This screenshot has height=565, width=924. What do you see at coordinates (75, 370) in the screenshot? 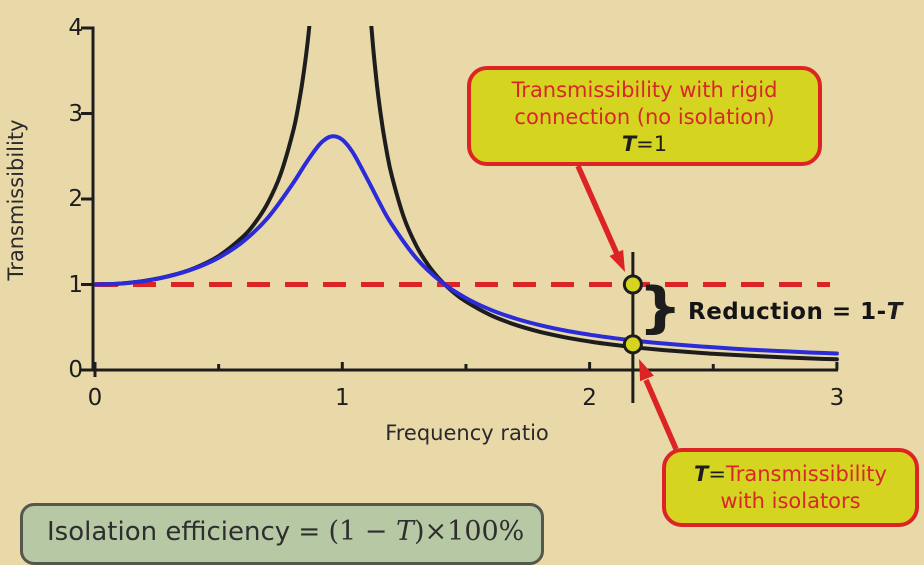
I see `y-tick-label-0: 0` at bounding box center [75, 370].